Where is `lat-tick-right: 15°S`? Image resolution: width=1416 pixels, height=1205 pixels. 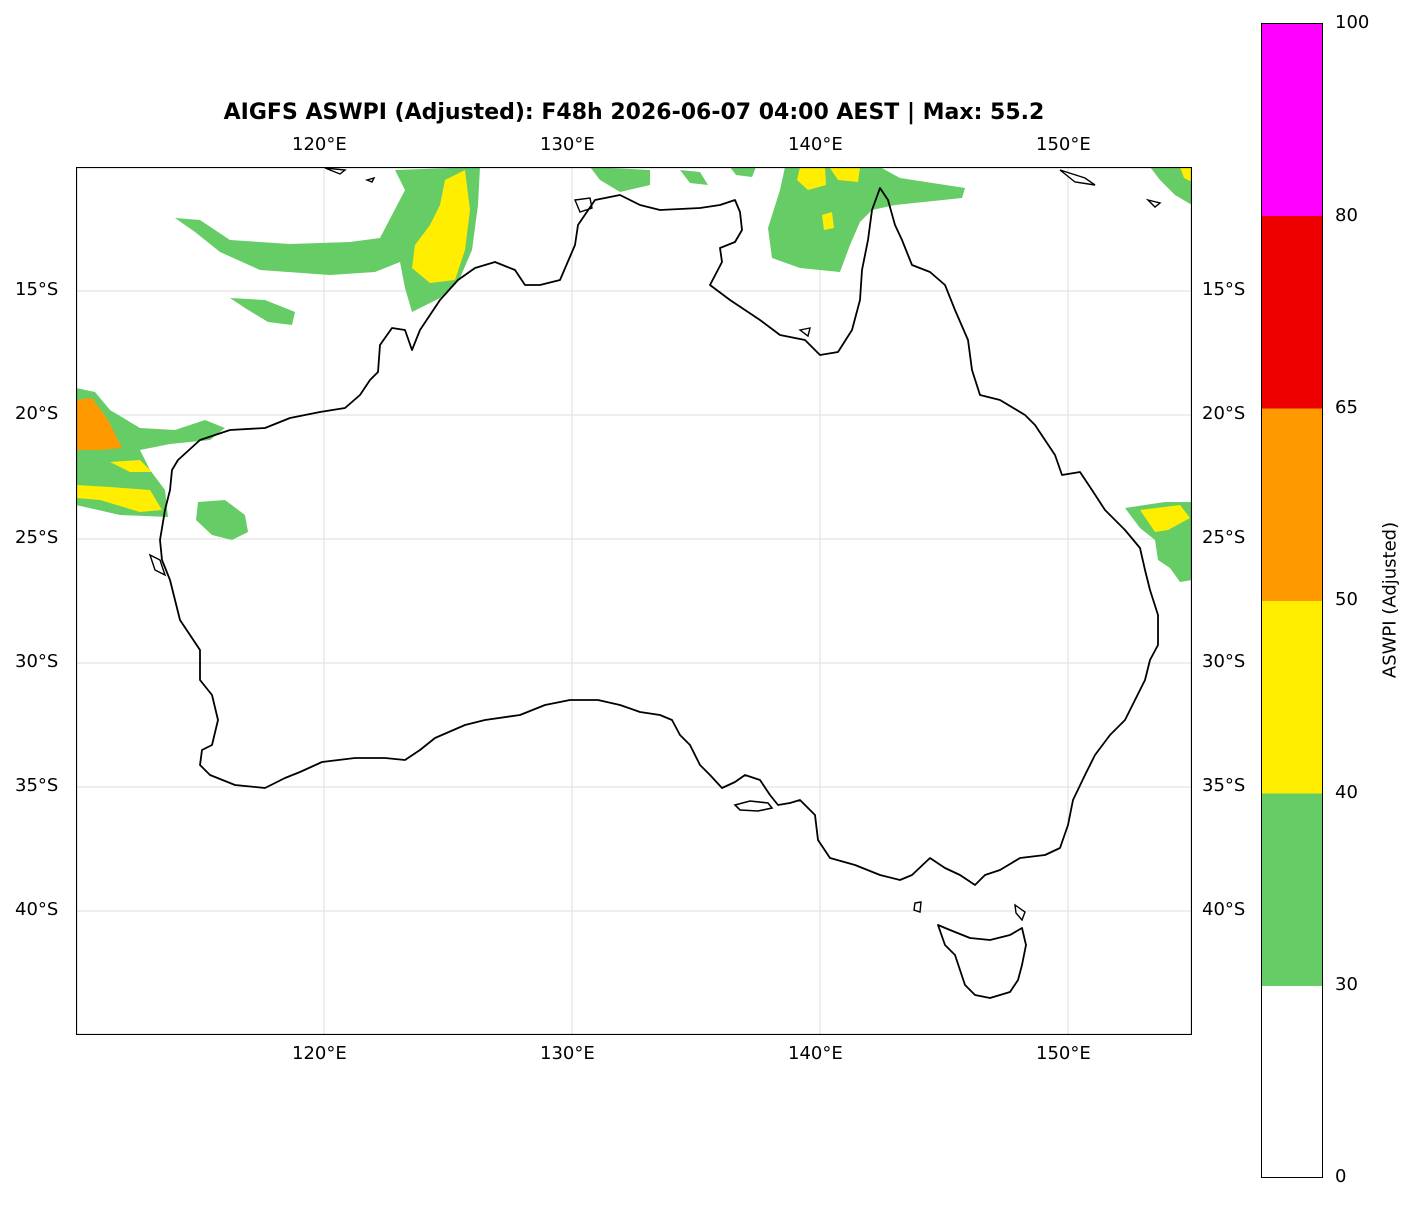
lat-tick-right: 15°S is located at coordinates (1224, 289).